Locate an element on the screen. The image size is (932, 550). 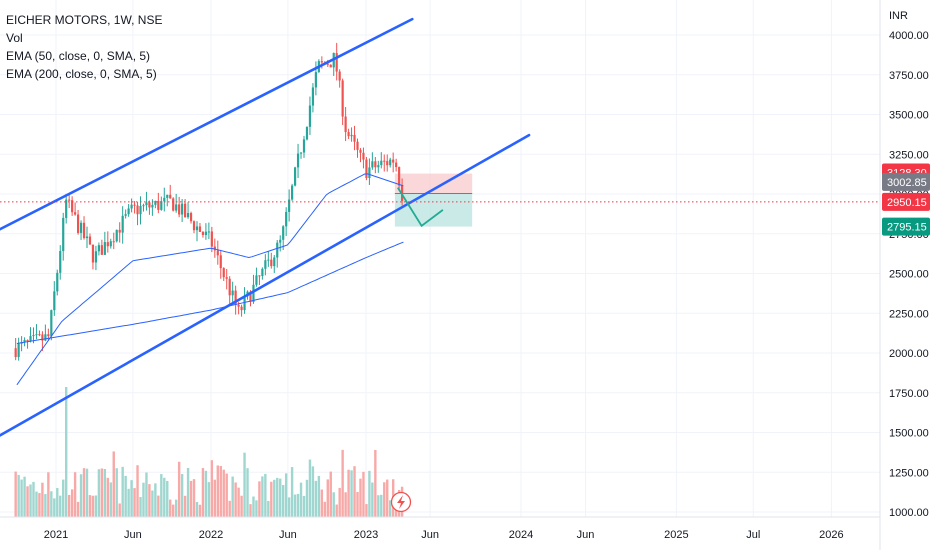
last-price-tag: 2950.15 is located at coordinates (906, 201).